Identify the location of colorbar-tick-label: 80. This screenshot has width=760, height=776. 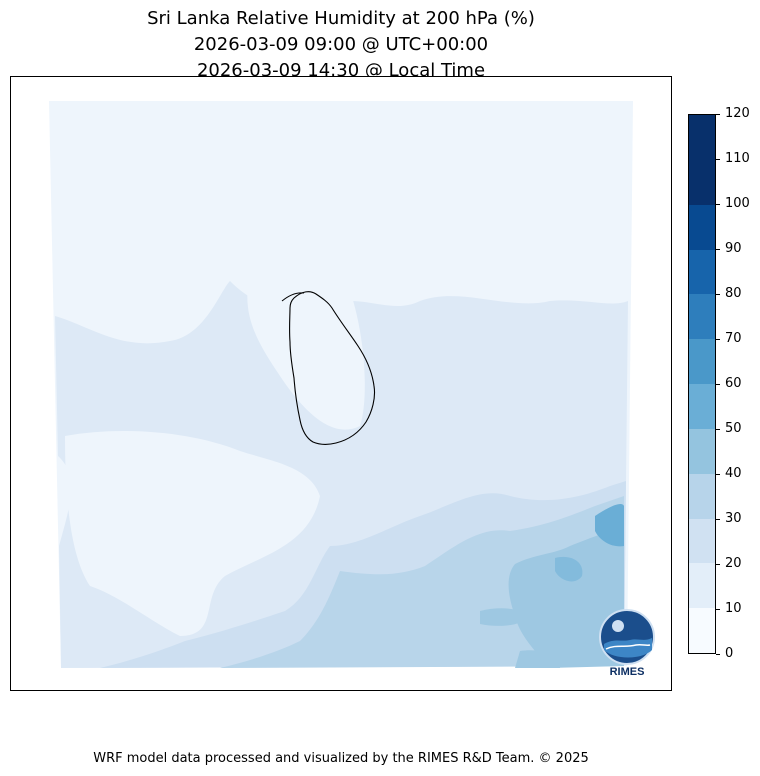
(729, 294).